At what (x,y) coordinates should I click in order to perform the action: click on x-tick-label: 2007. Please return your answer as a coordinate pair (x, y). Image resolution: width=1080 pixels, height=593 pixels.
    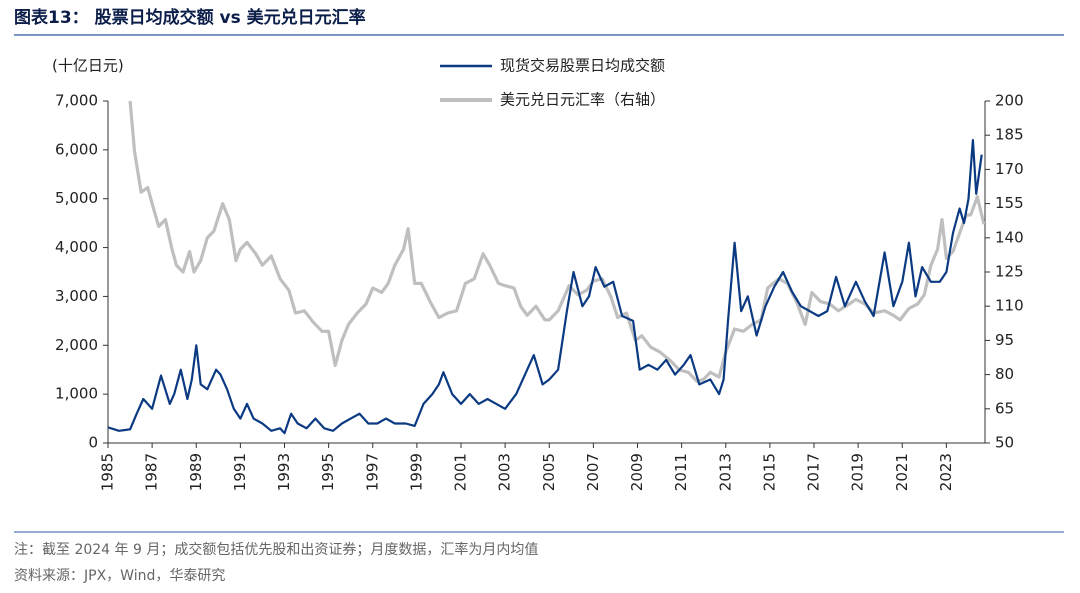
    Looking at the image, I should click on (593, 472).